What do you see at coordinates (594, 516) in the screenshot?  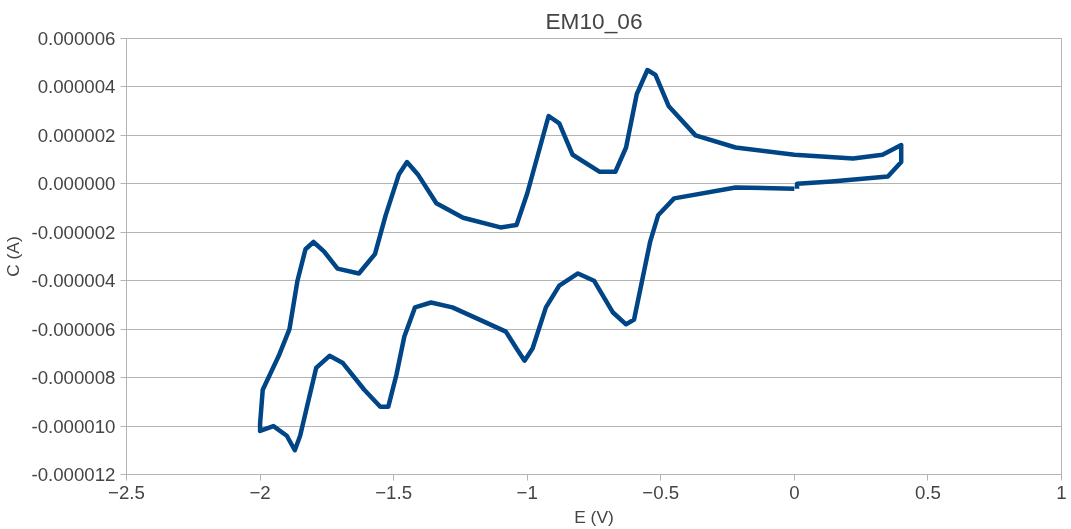 I see `x-axis-title: E (V)` at bounding box center [594, 516].